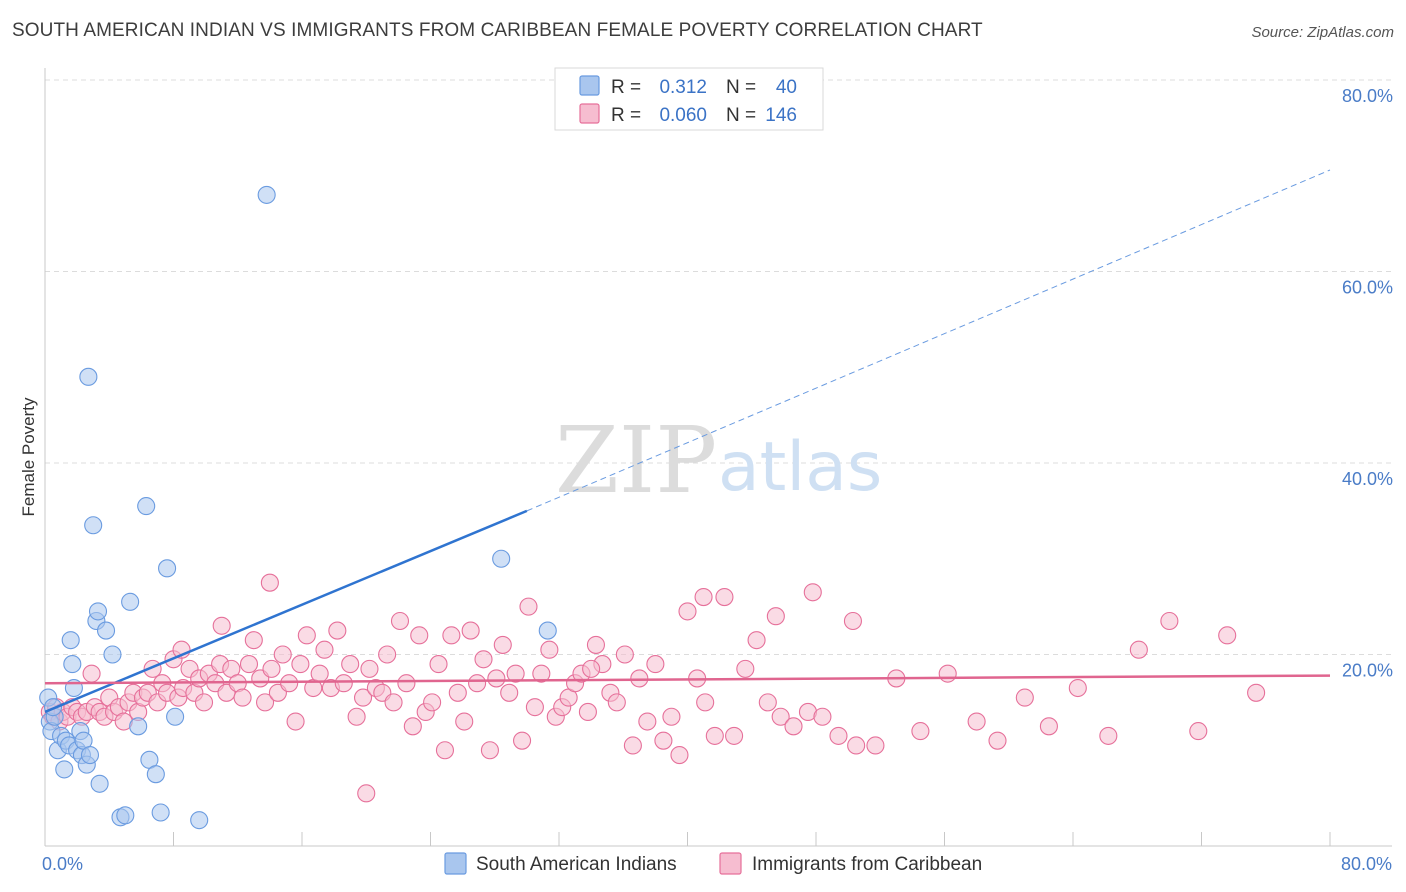 The width and height of the screenshot is (1406, 892). Describe the element at coordinates (687, 839) in the screenshot. I see `x-ticks` at that location.